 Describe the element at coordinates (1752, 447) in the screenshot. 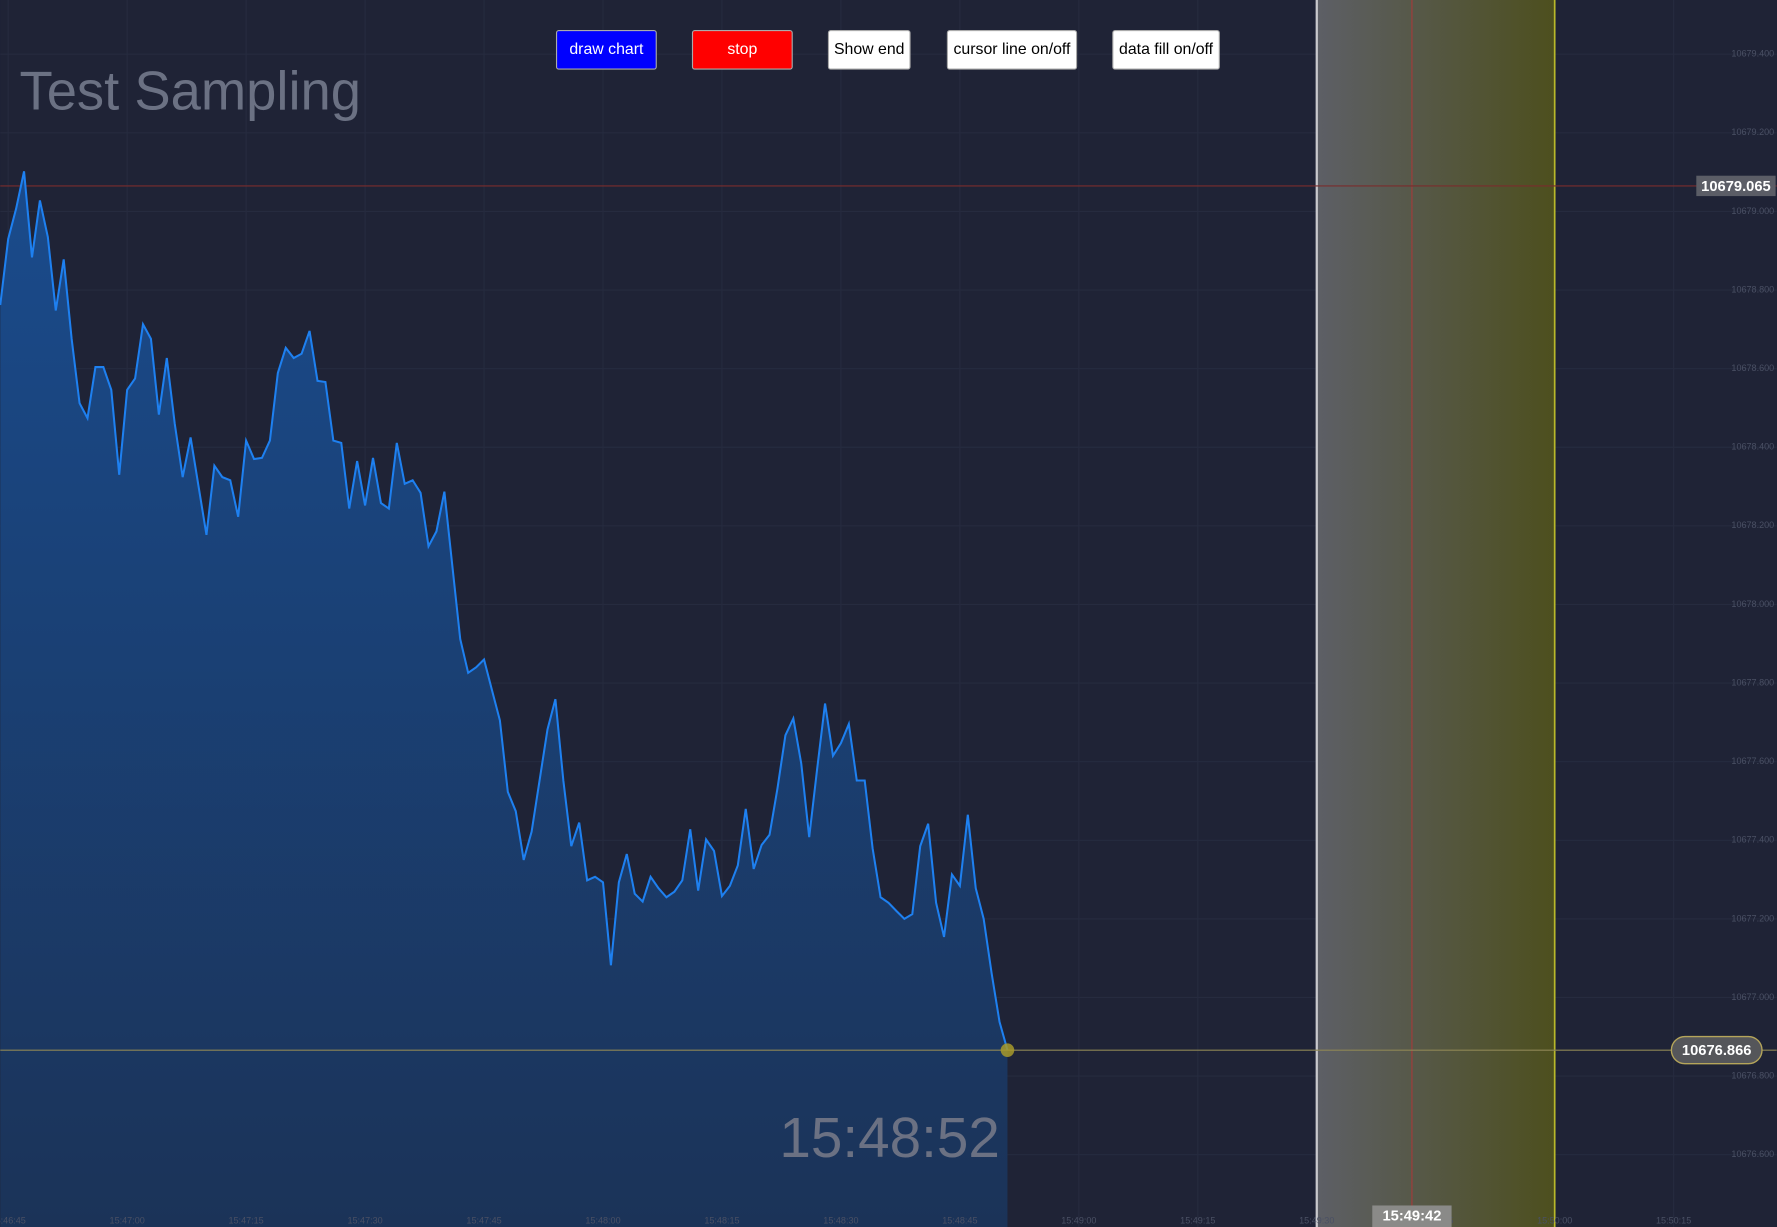

I see `y-tick-label: 10678.400` at that location.